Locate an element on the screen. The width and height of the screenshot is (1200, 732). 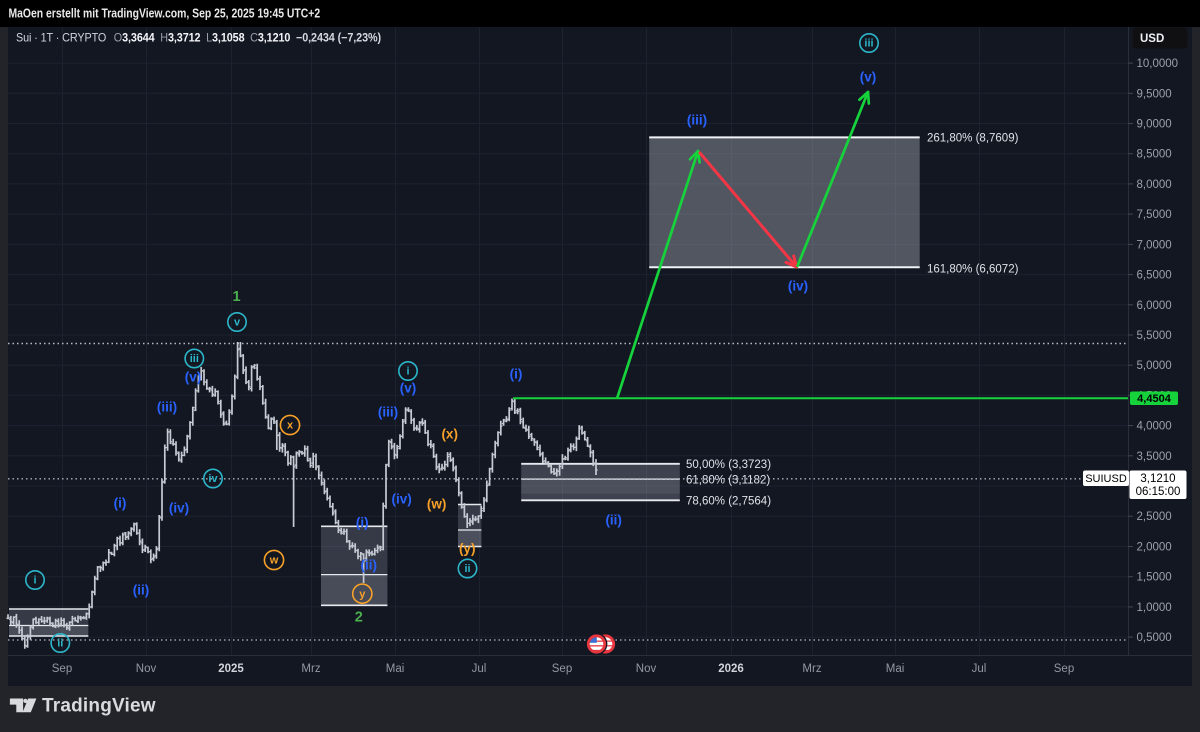
svg-text: 8,5000 is located at coordinates (1154, 155).